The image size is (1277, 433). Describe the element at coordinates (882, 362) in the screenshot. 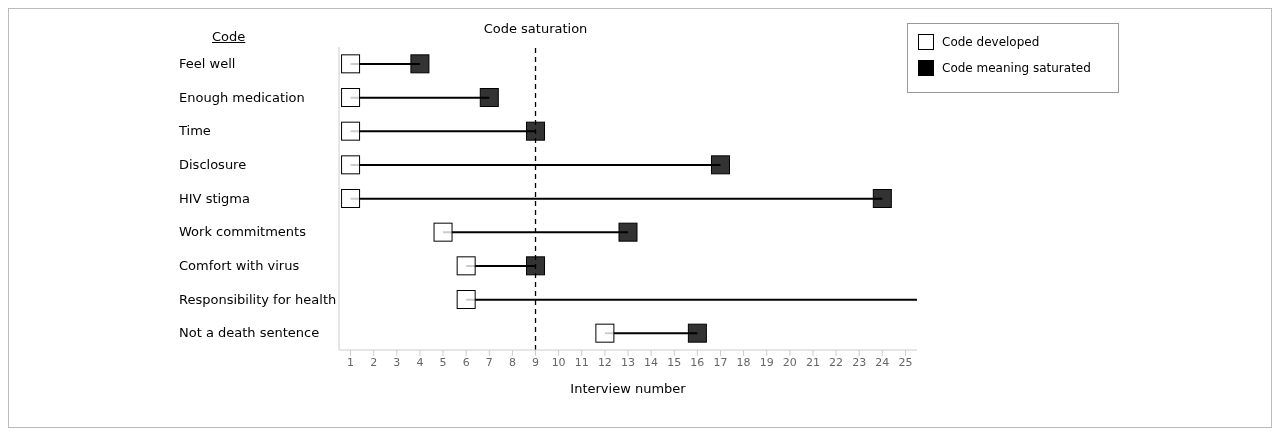

I see `x-tick-label: 24` at that location.